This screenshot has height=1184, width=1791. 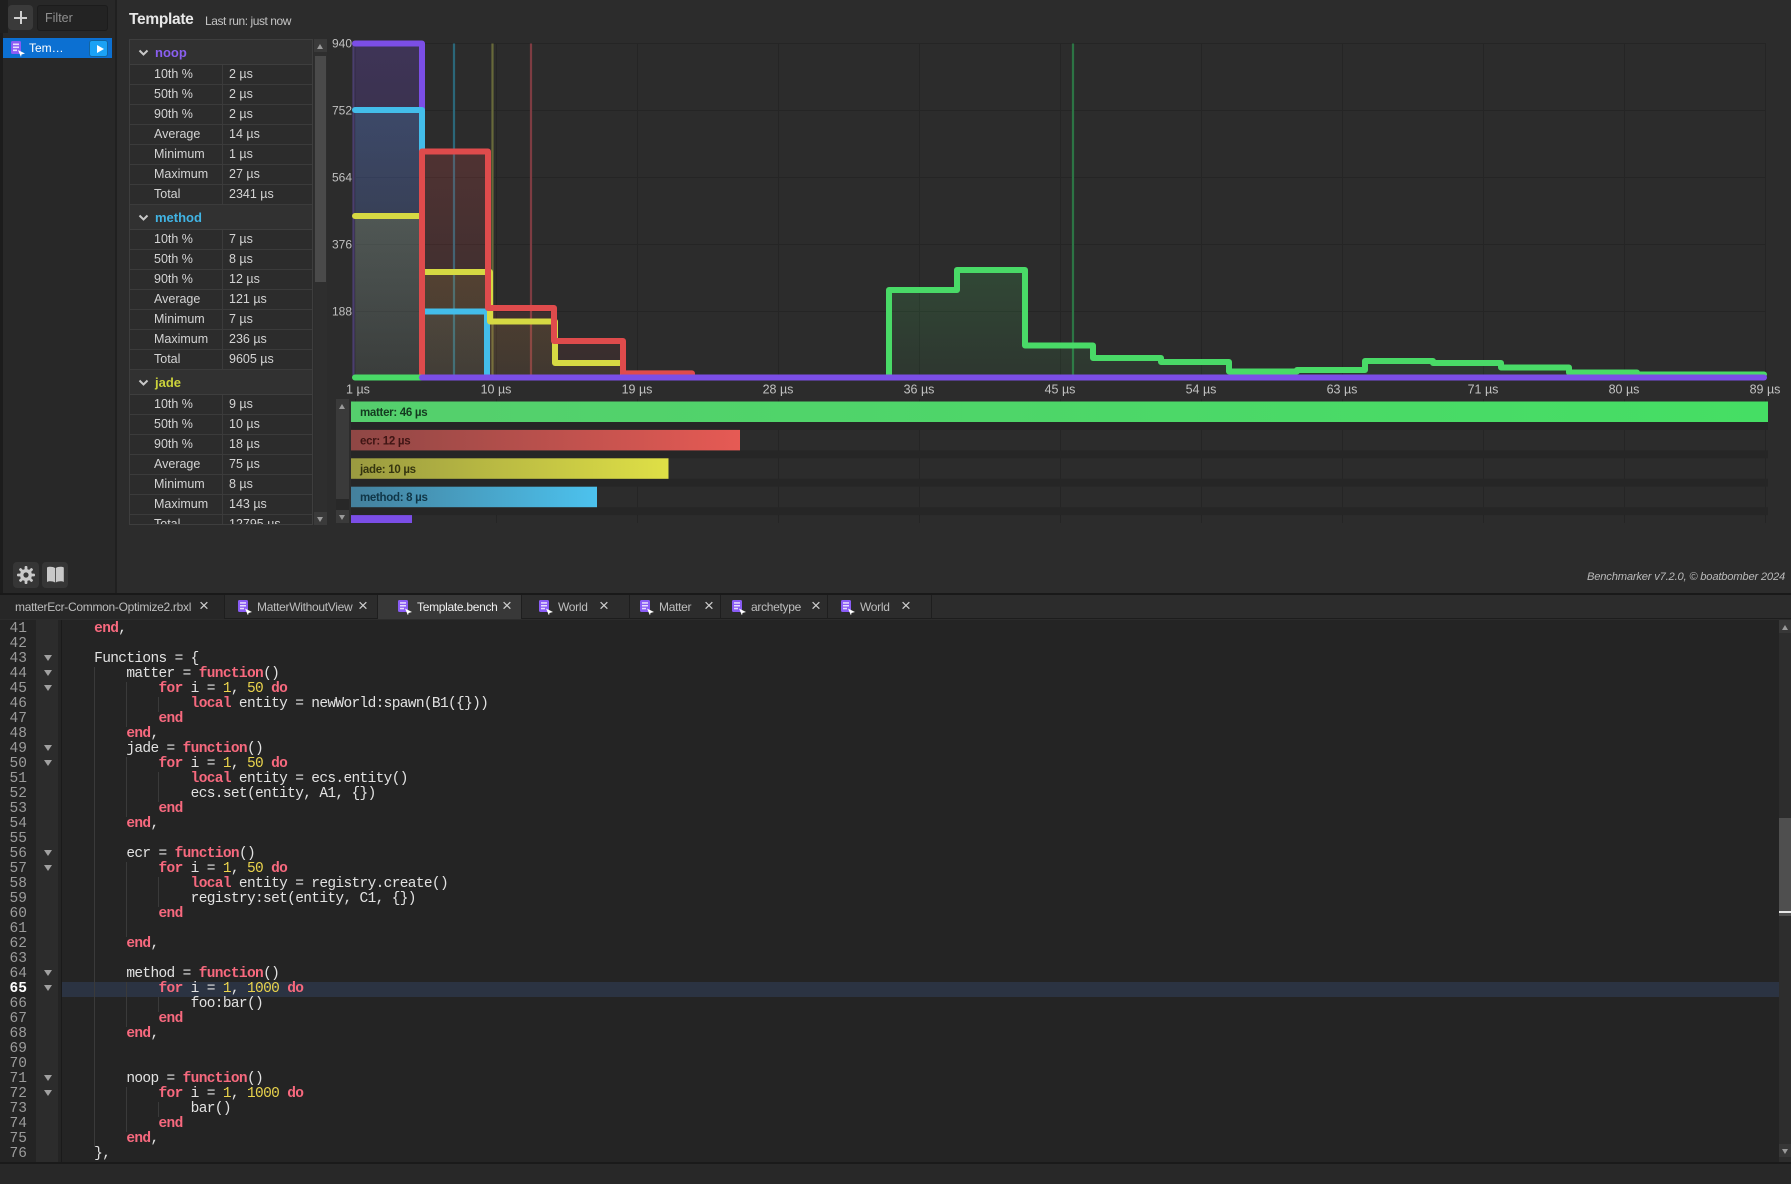 I want to click on svg-text: 752, so click(x=342, y=111).